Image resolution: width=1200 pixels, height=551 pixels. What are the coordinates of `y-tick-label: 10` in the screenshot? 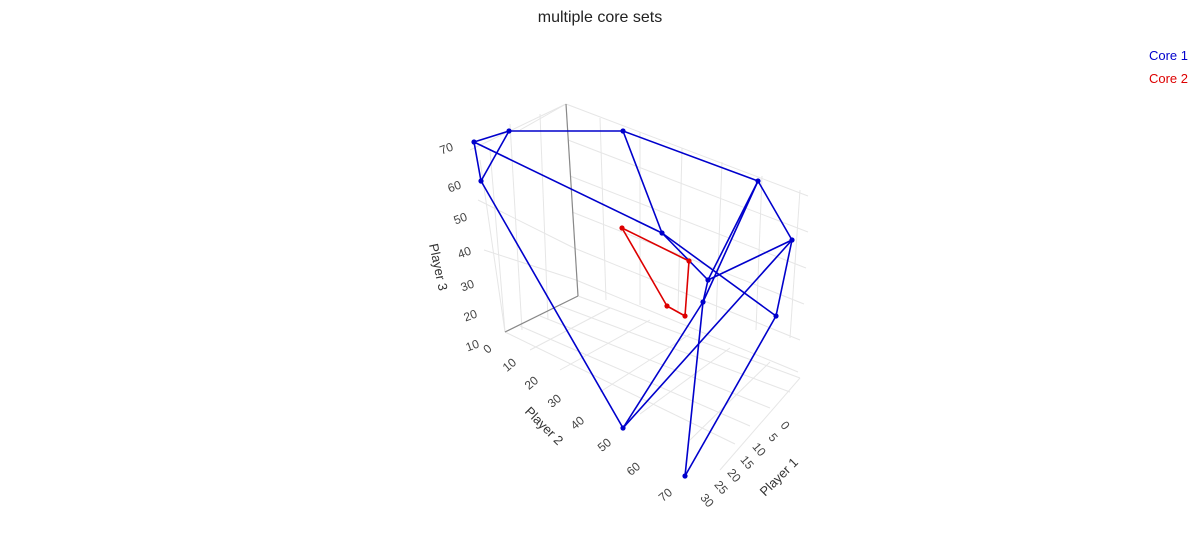 It's located at (509, 365).